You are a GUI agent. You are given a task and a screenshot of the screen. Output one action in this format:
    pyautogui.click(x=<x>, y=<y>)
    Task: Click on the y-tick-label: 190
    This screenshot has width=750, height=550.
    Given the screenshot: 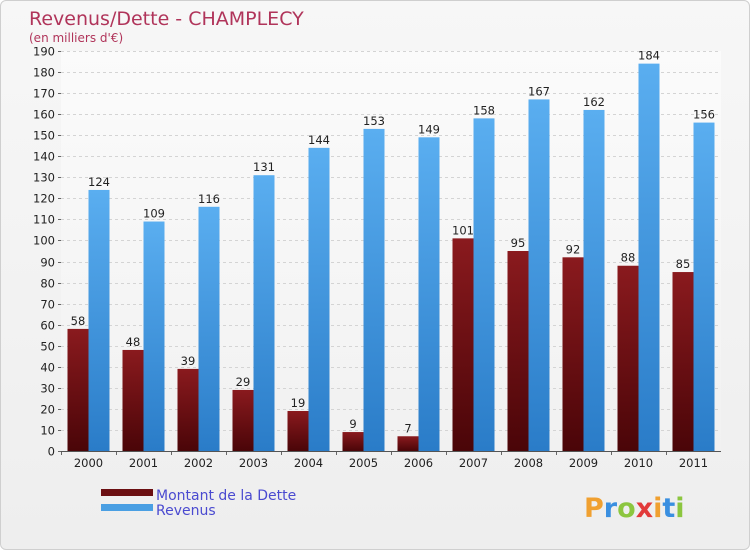 What is the action you would take?
    pyautogui.click(x=44, y=52)
    